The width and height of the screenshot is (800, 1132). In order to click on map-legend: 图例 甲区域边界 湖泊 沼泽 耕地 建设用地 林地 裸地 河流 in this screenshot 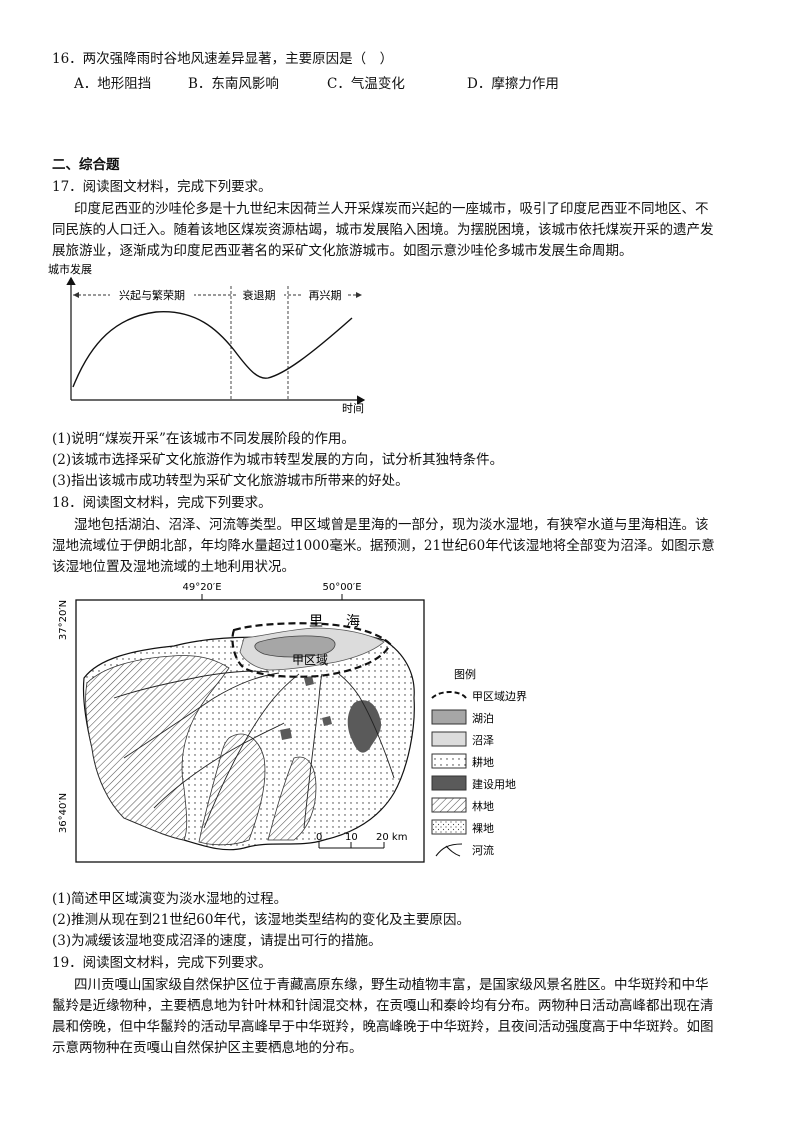, I will do `click(479, 762)`.